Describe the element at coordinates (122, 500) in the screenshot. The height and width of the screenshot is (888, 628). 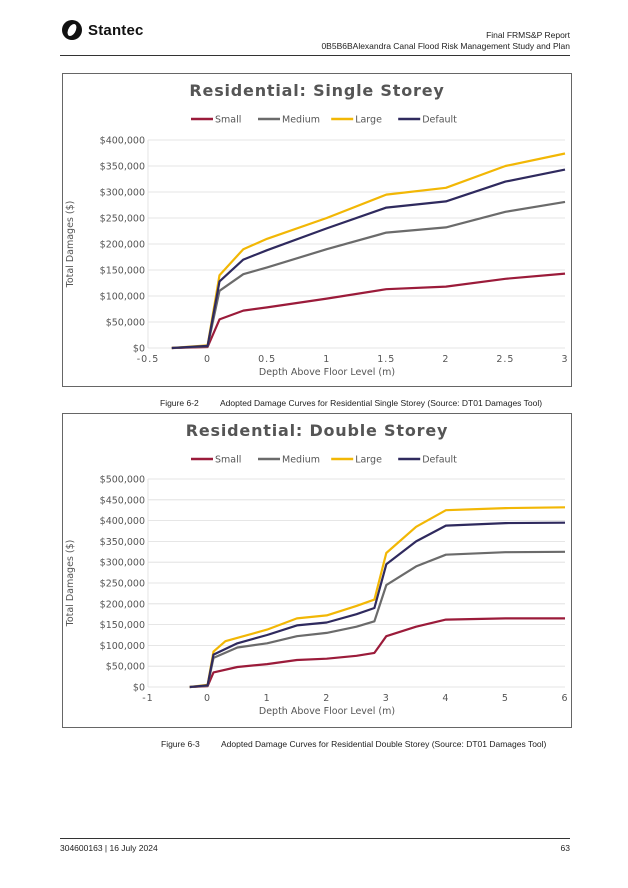
I see `y-tick-label: $450,000` at that location.